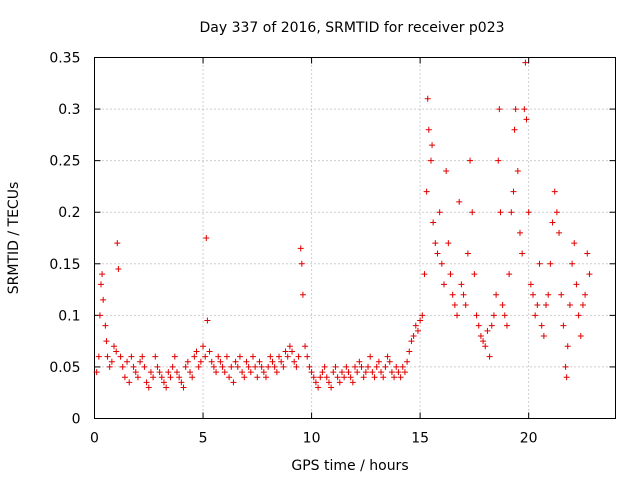  What do you see at coordinates (64, 162) in the screenshot?
I see `y-tick-label: 0.25` at bounding box center [64, 162].